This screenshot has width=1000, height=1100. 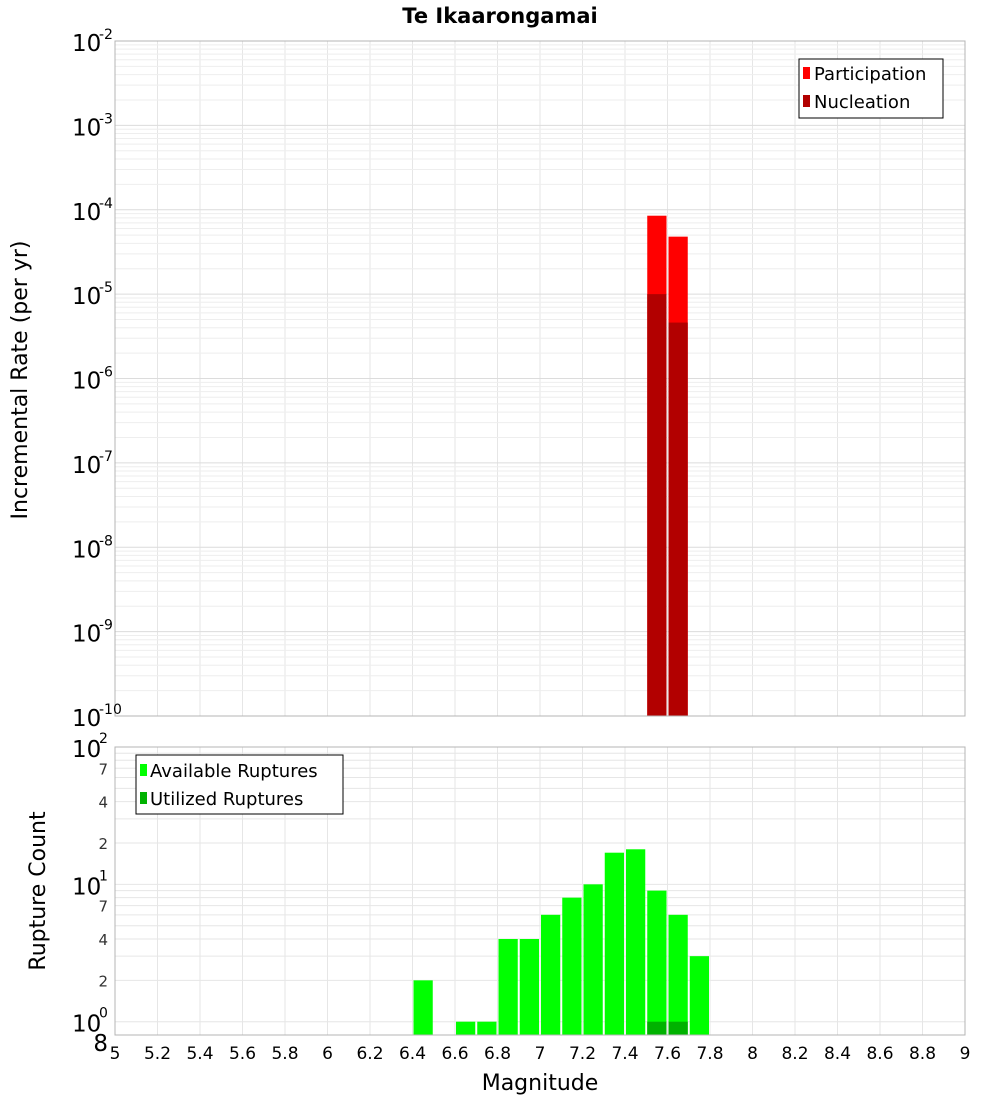 What do you see at coordinates (242, 1054) in the screenshot?
I see `x-tick-label: 5.6` at bounding box center [242, 1054].